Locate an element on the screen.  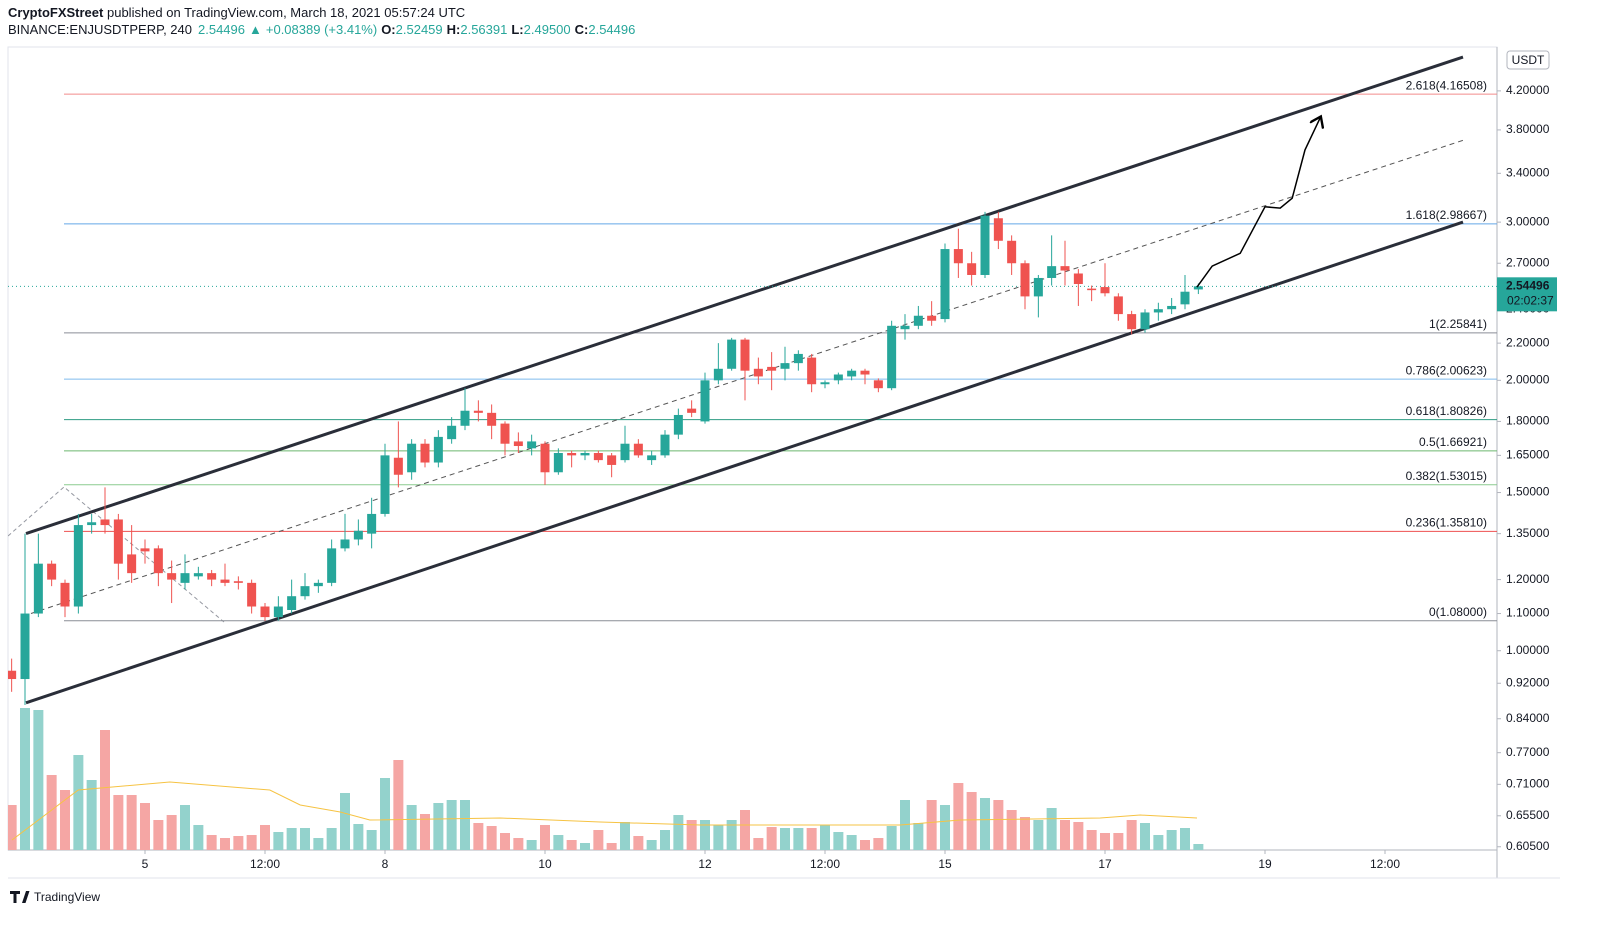
y-tick-label: 0.92000 is located at coordinates (1528, 682).